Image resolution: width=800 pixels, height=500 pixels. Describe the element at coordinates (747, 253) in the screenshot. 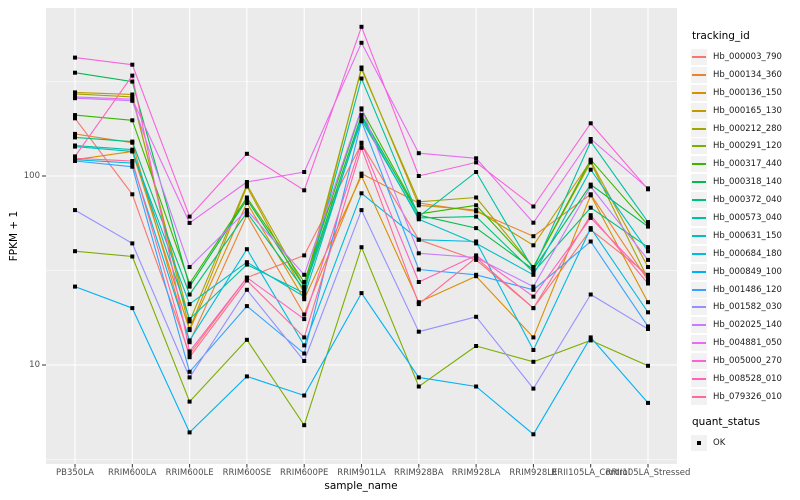

I see `legend-item-label: Hb_000684_180` at that location.